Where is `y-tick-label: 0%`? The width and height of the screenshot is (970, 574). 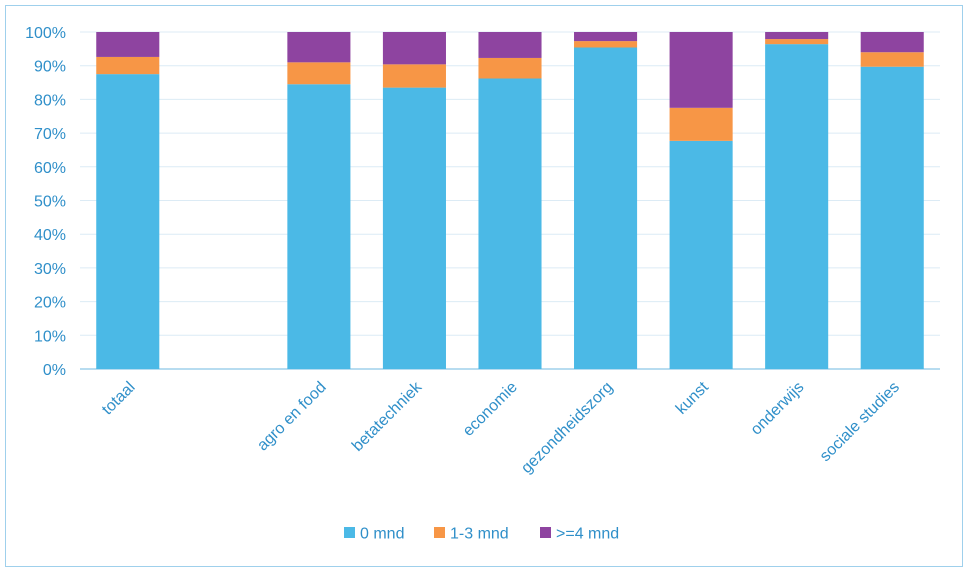 y-tick-label: 0% is located at coordinates (54, 370).